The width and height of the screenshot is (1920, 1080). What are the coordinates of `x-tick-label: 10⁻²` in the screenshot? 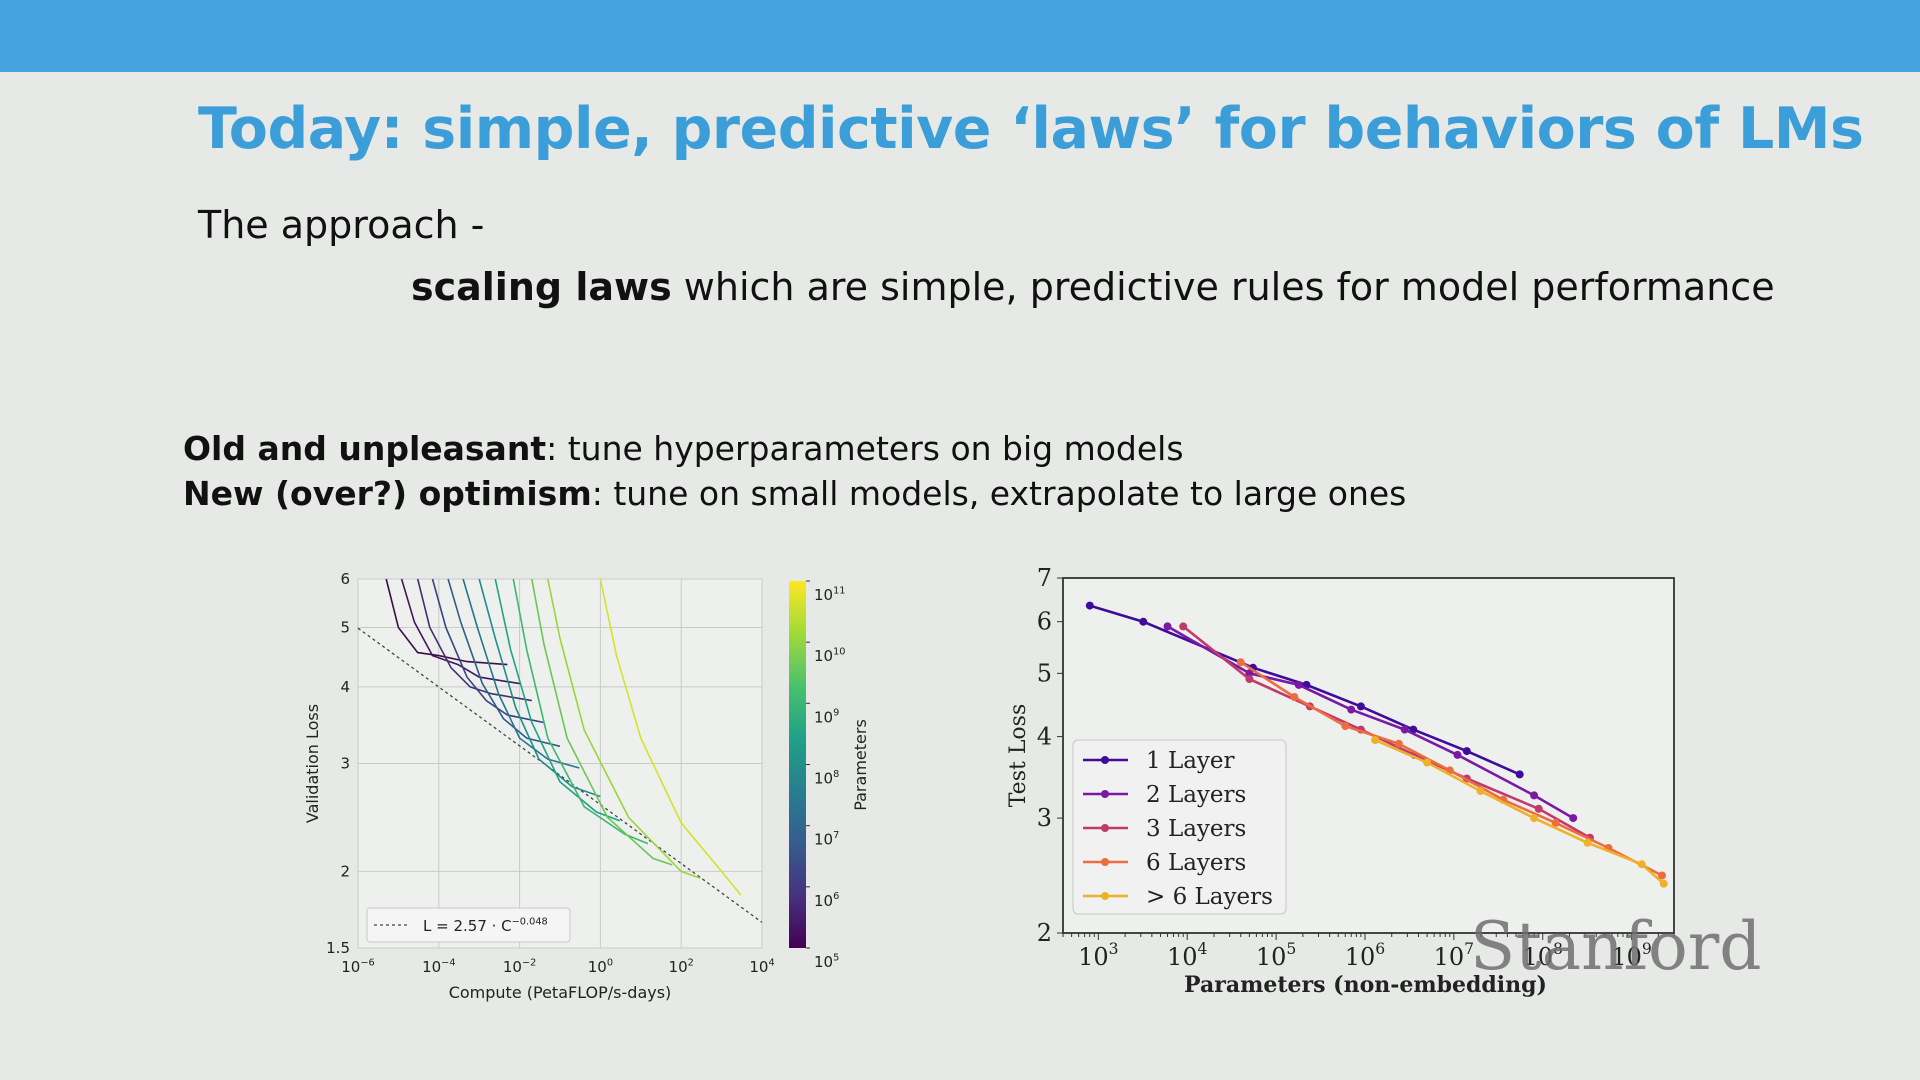 It's located at (519, 966).